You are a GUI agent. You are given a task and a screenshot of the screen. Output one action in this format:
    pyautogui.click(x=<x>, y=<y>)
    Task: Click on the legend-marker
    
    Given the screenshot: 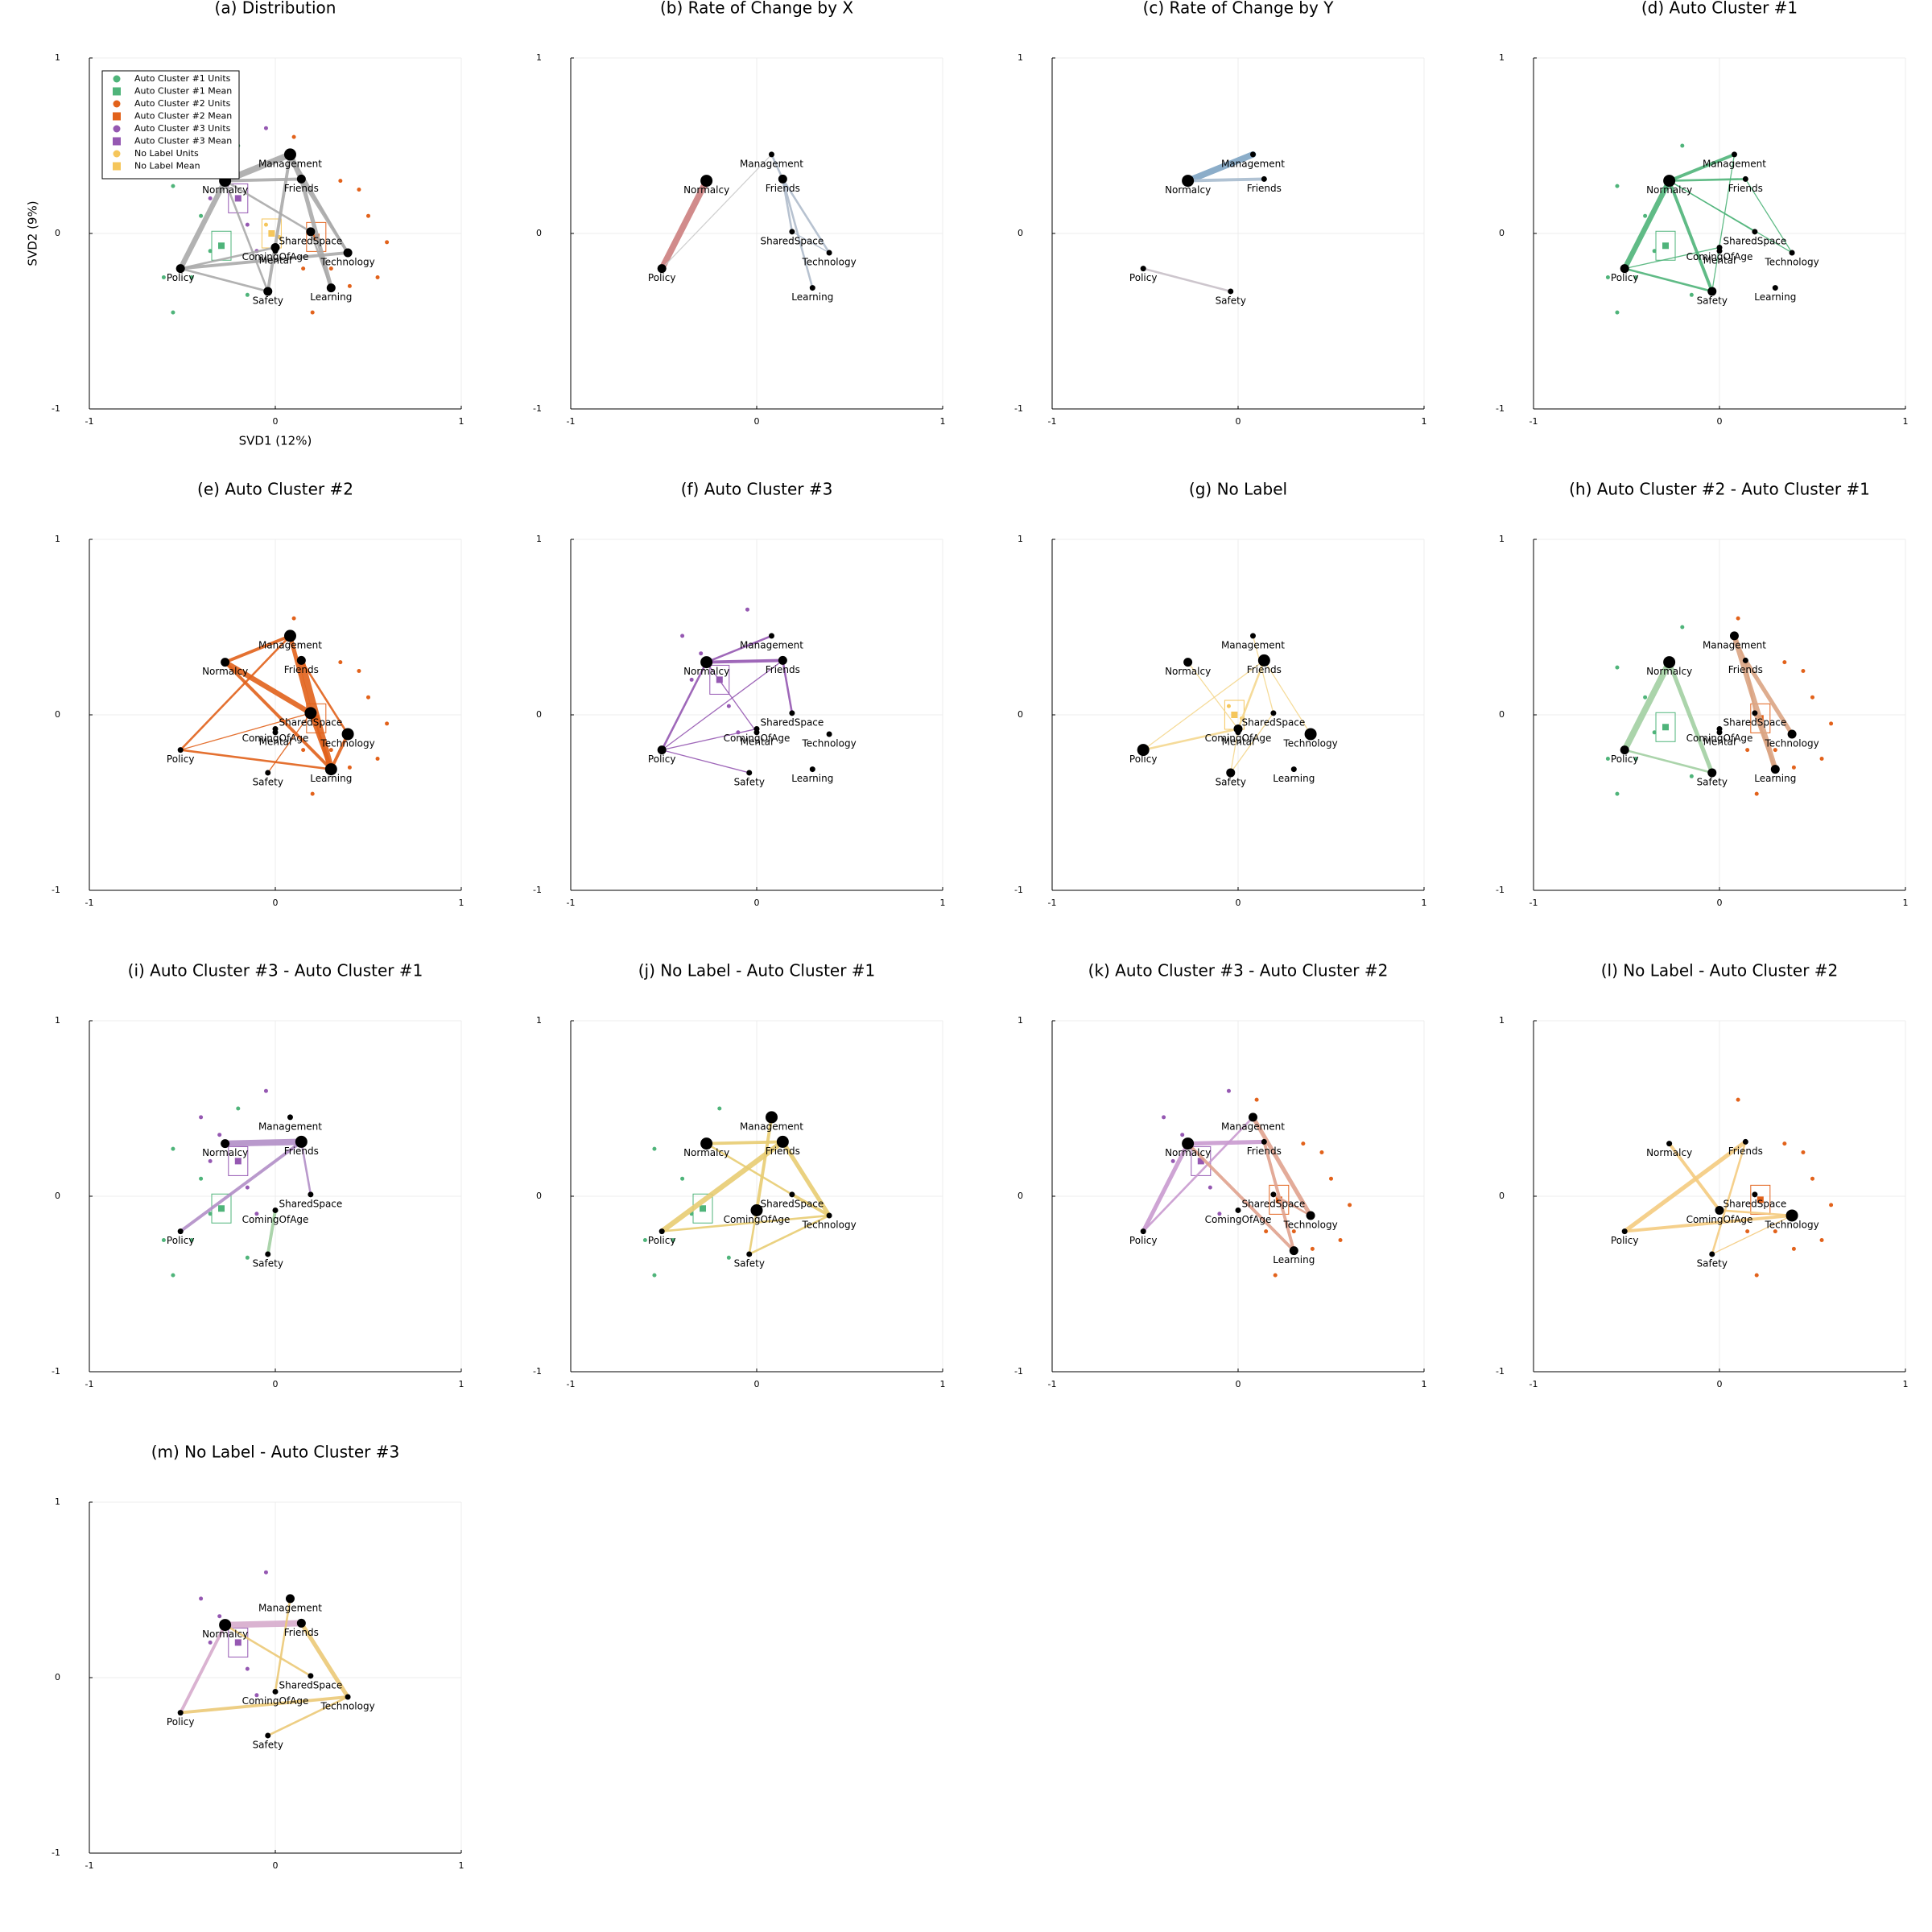 What is the action you would take?
    pyautogui.click(x=117, y=166)
    